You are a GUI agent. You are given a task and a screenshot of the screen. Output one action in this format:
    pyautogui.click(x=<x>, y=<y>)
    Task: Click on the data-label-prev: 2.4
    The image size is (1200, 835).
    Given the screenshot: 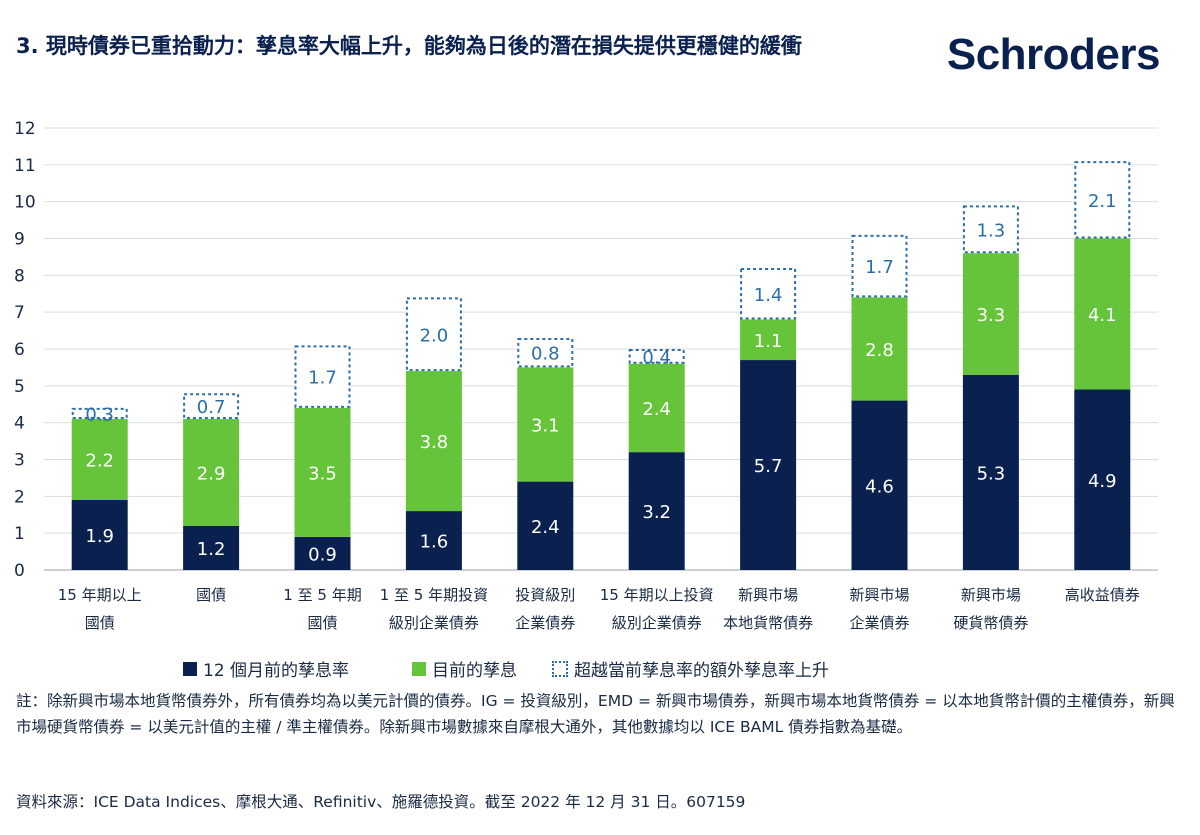 What is the action you would take?
    pyautogui.click(x=545, y=527)
    